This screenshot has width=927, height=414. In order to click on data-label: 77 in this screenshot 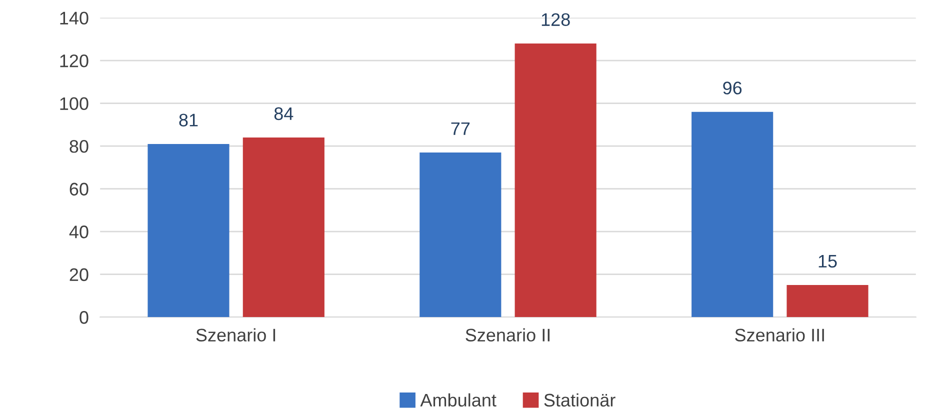, I will do `click(460, 128)`.